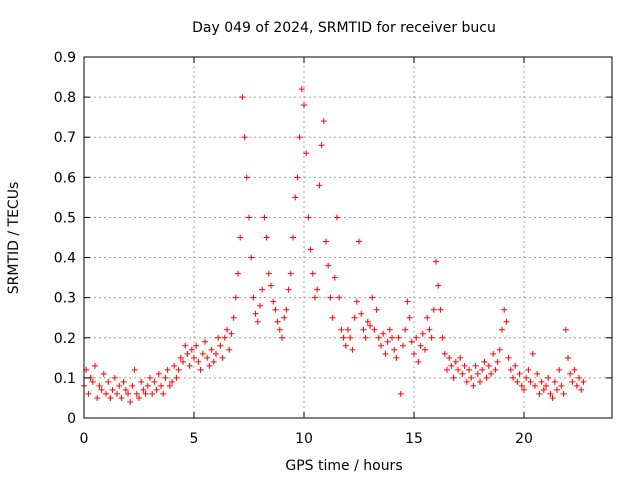 Image resolution: width=640 pixels, height=480 pixels. I want to click on y-axis-label: SRMTID / TECUs, so click(14, 238).